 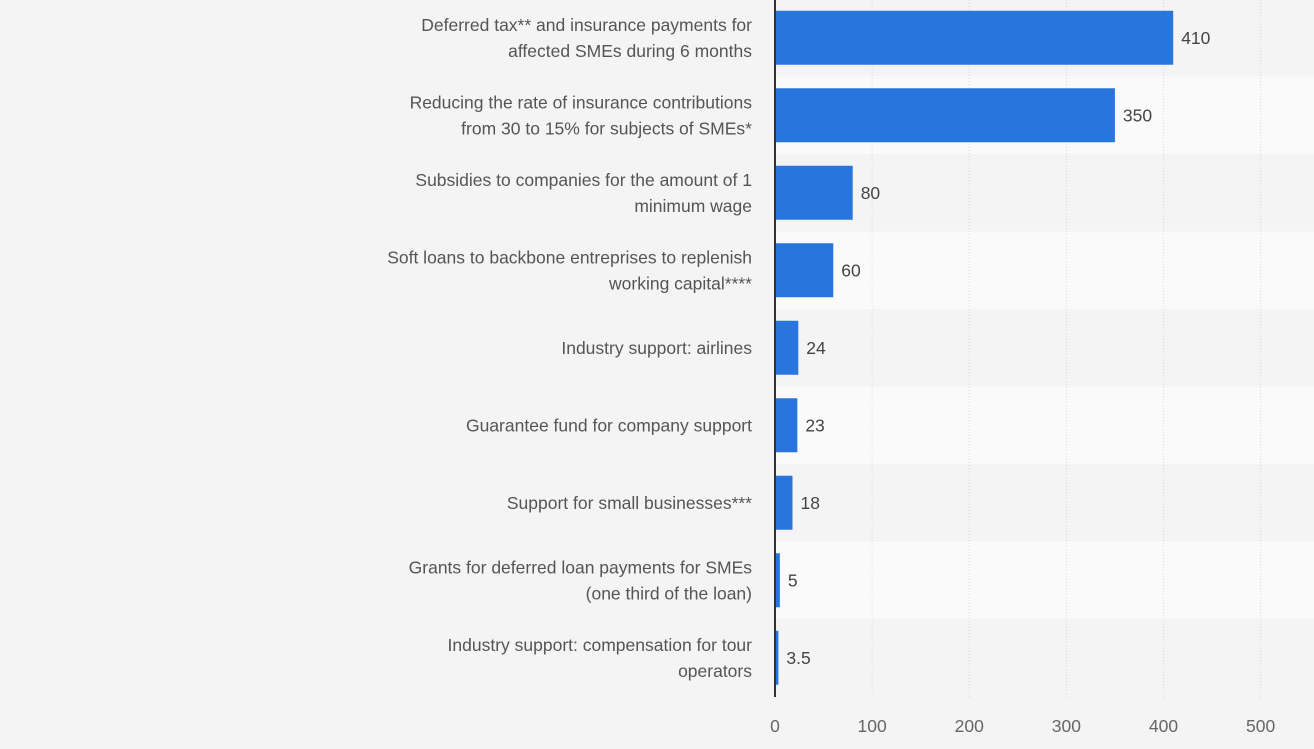 What do you see at coordinates (851, 270) in the screenshot?
I see `value-label: 60` at bounding box center [851, 270].